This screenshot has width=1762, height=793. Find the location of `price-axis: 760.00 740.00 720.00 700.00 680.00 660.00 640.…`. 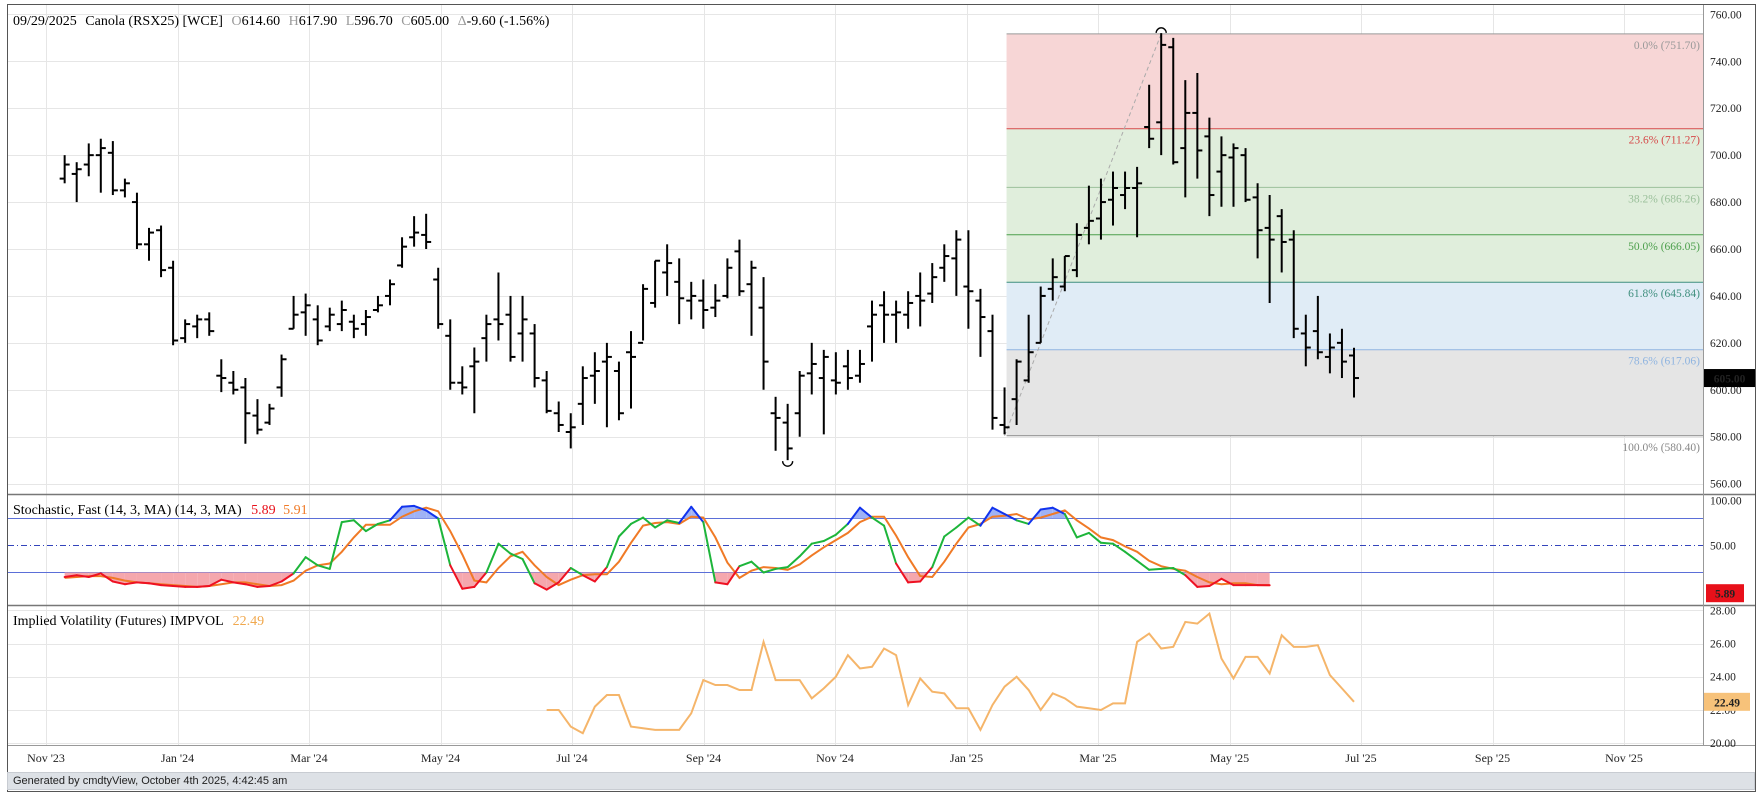

price-axis: 760.00 740.00 720.00 700.00 680.00 660.00 640.… is located at coordinates (1729, 379).